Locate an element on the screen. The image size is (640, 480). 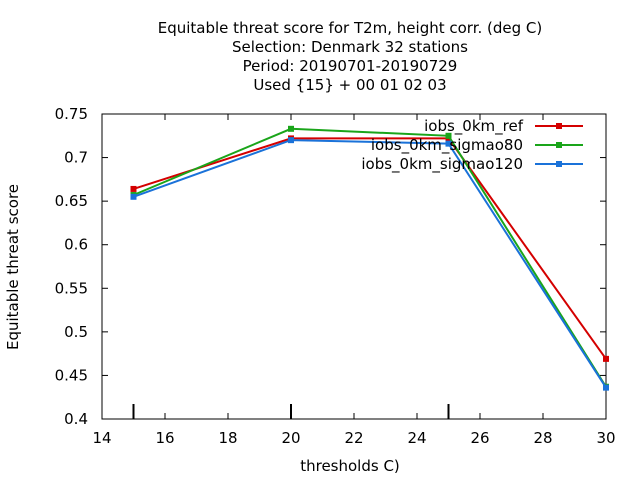
y-tick-label: 0.4 is located at coordinates (76, 419).